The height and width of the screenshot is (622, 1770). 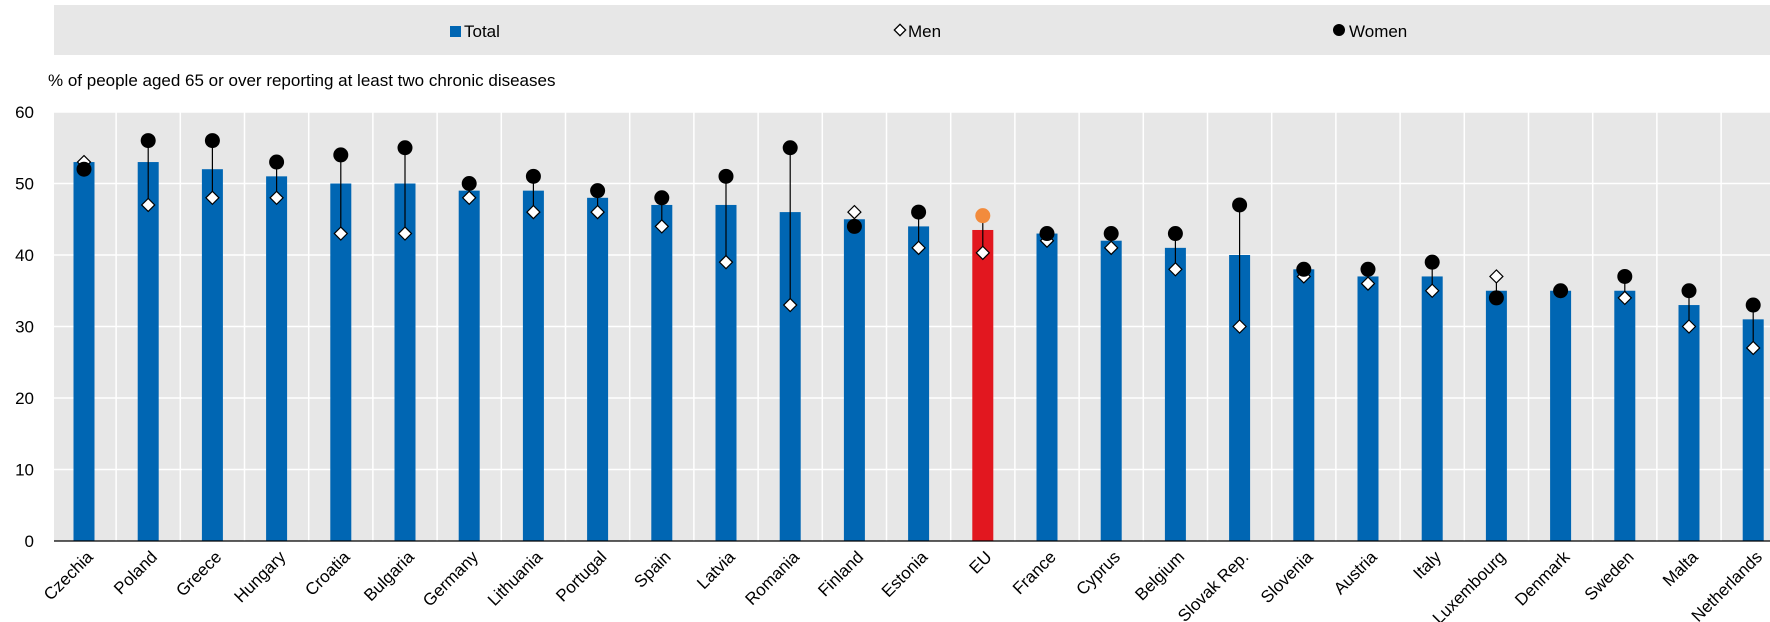 I want to click on y-axis-ticks: 0 10 20 30 40 50 60, so click(x=24, y=327).